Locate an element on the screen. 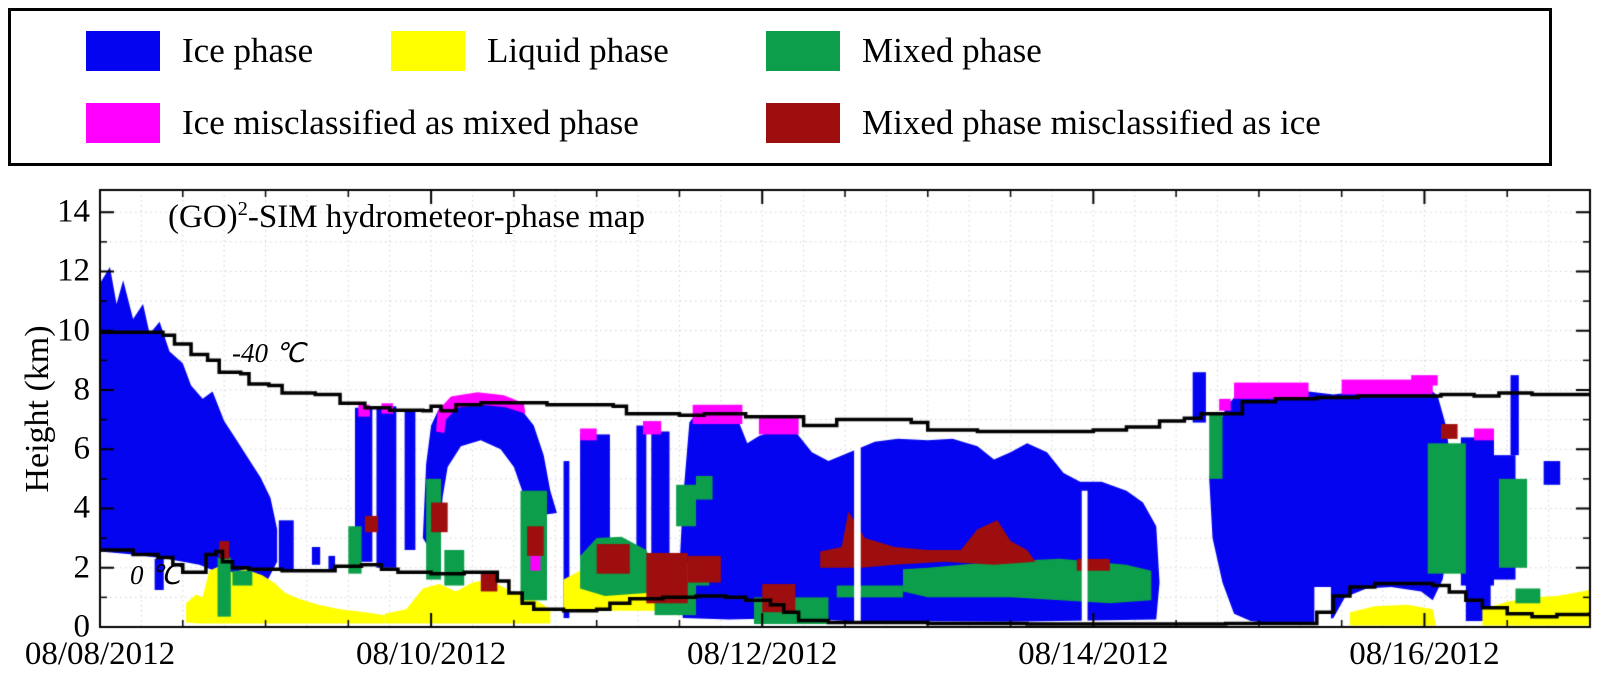 This screenshot has width=1598, height=696. legend-item-ice: Ice phase is located at coordinates (199, 51).